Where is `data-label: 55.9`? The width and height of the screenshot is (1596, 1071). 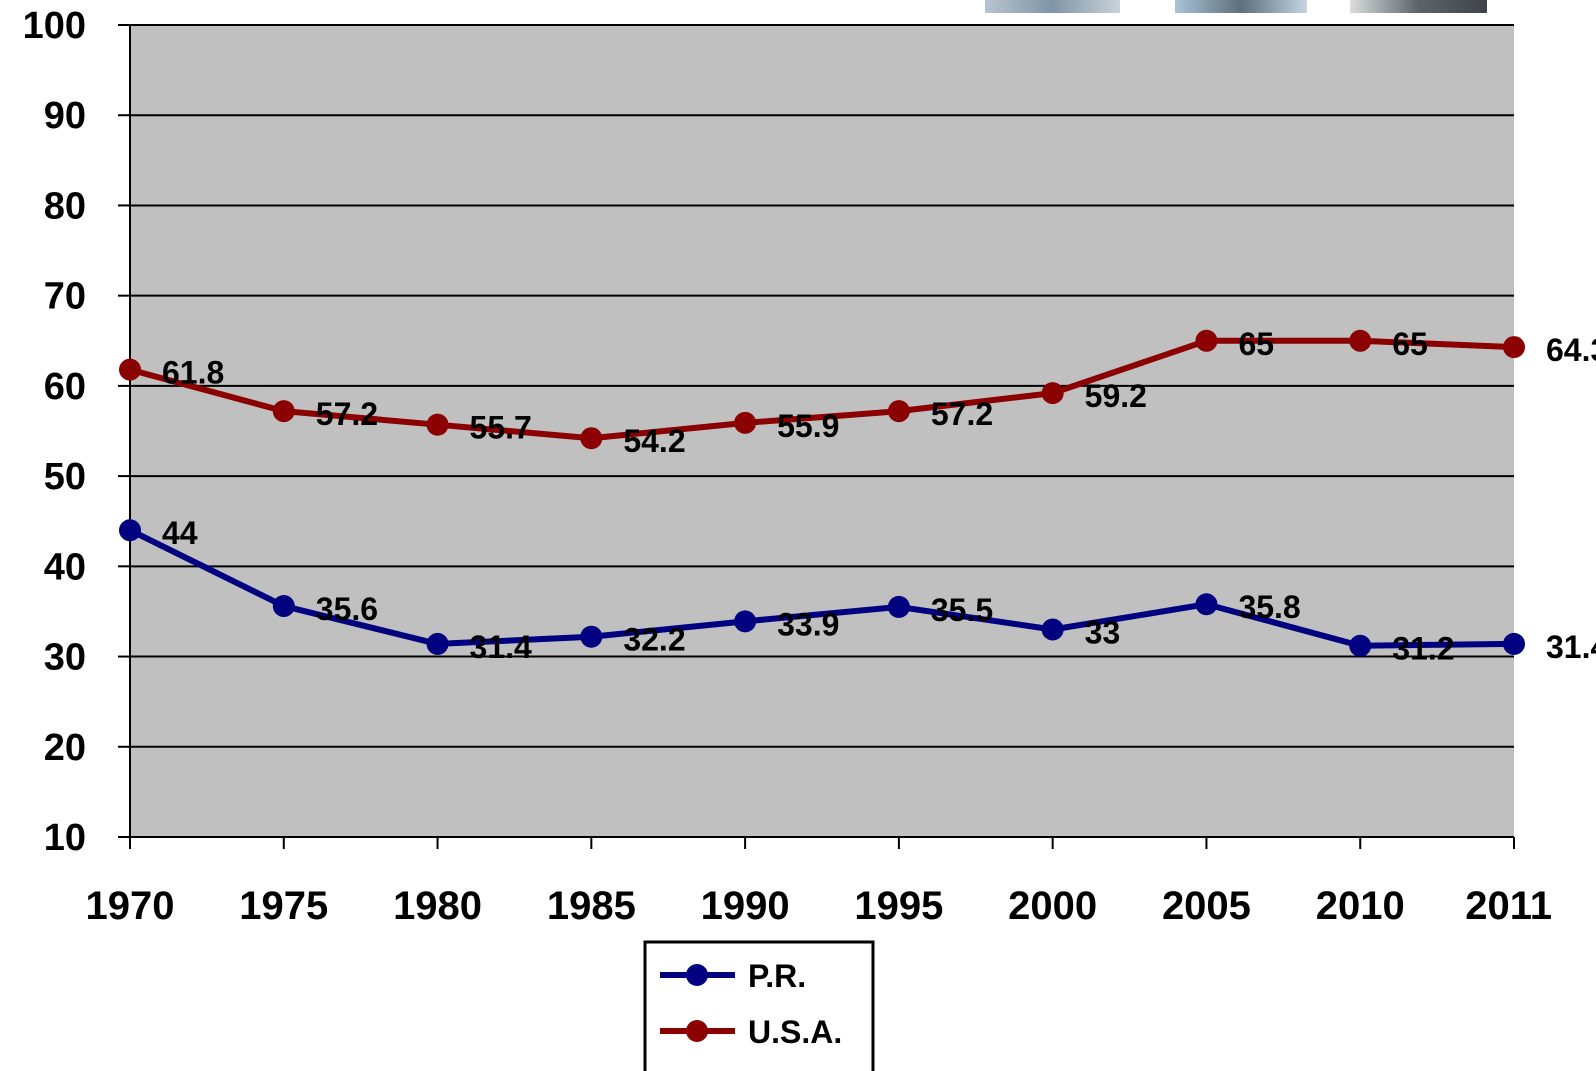
data-label: 55.9 is located at coordinates (808, 426).